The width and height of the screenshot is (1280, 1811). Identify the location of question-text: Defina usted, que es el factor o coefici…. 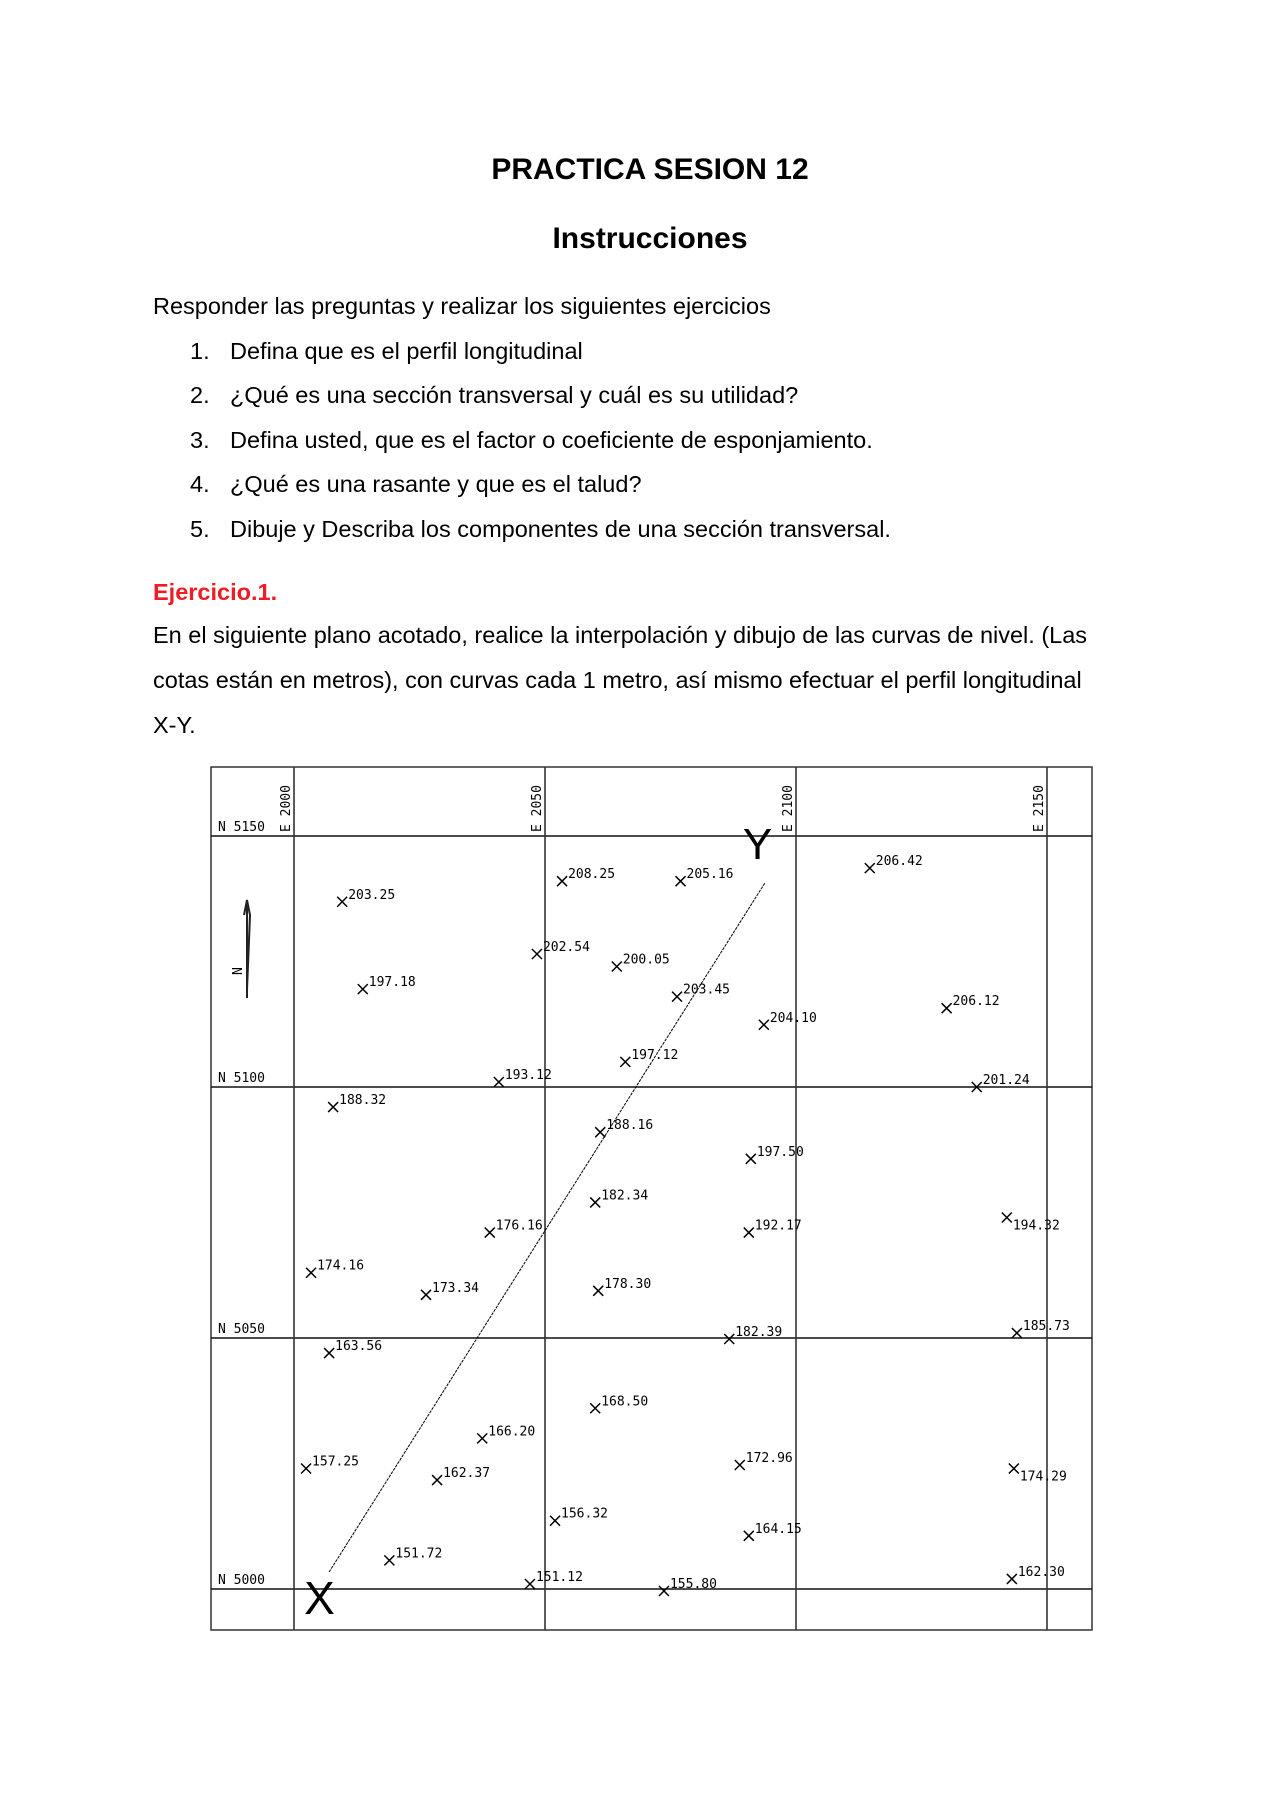
(551, 440).